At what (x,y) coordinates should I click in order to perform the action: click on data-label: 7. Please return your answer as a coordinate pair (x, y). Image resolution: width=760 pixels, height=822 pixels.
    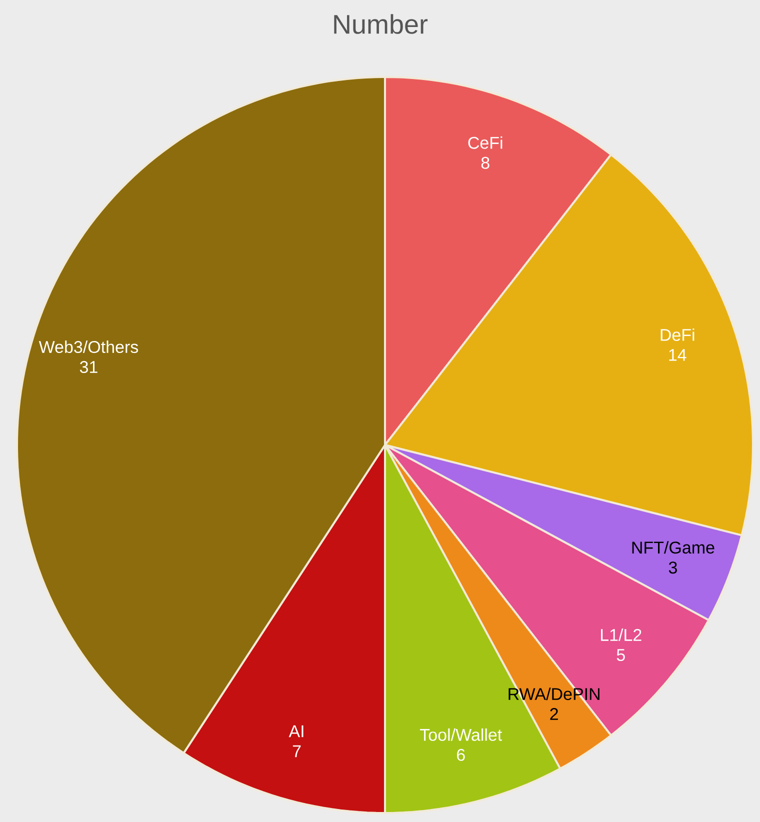
    Looking at the image, I should click on (296, 751).